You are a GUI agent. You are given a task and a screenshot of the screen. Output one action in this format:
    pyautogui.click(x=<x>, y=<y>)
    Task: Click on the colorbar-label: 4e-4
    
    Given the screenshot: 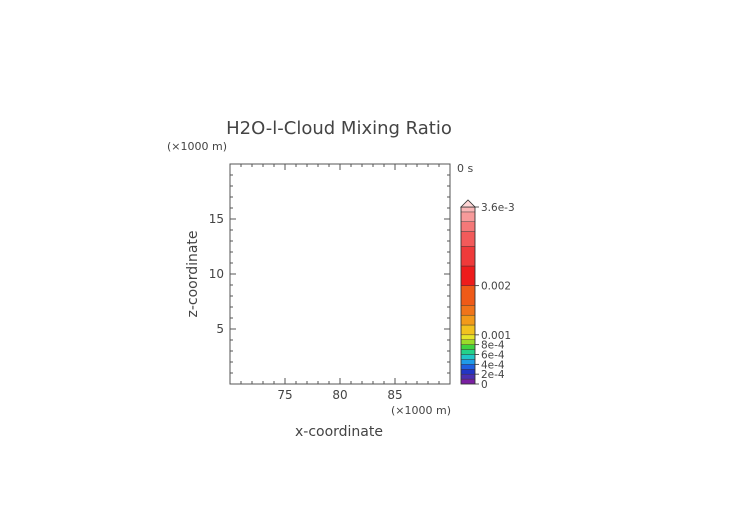 What is the action you would take?
    pyautogui.click(x=493, y=365)
    